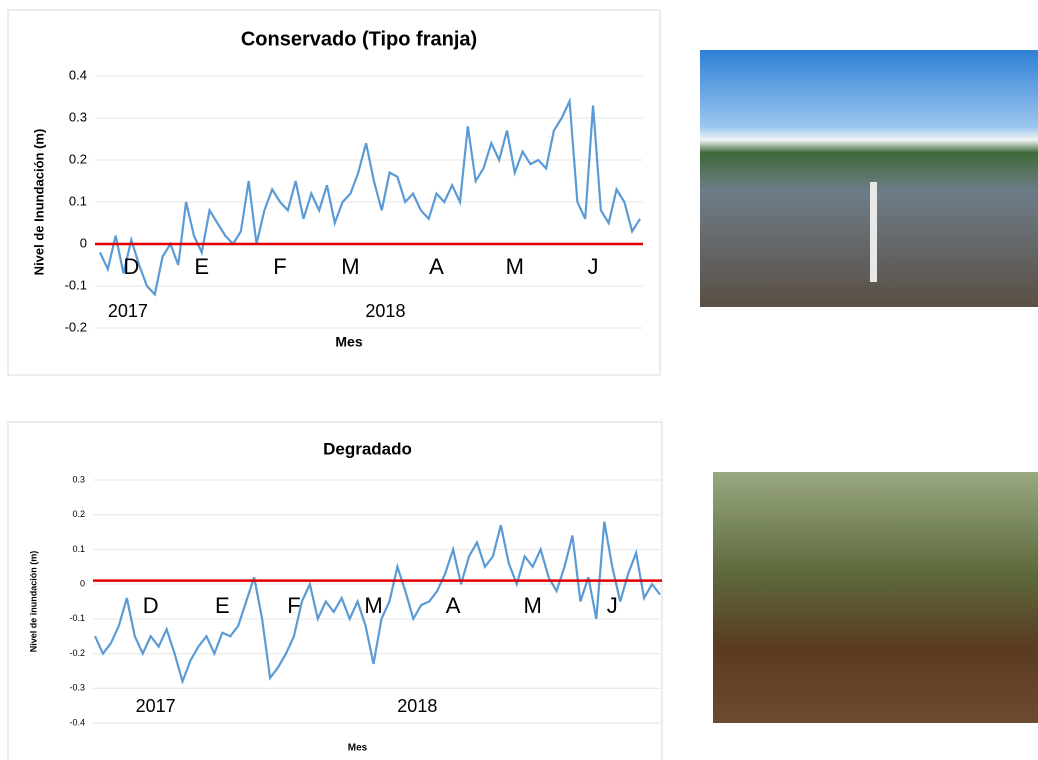 The height and width of the screenshot is (760, 1038). Describe the element at coordinates (359, 39) in the screenshot. I see `chart-title: Conservado (Tipo franja)` at that location.